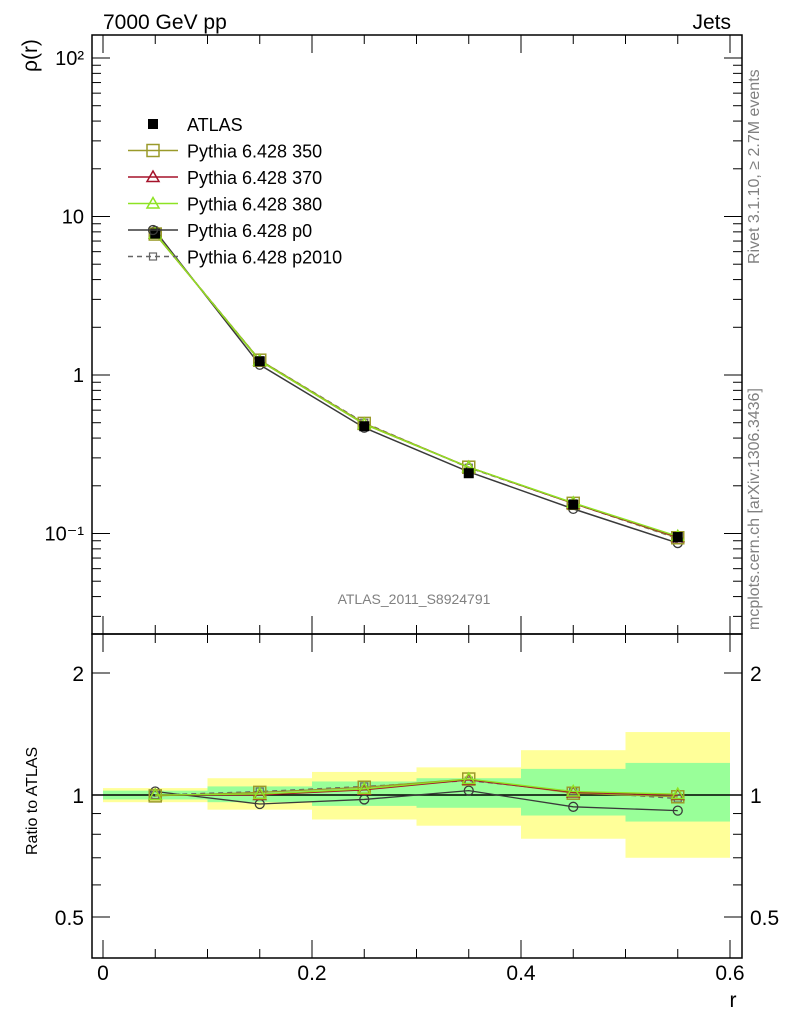  Describe the element at coordinates (73, 218) in the screenshot. I see `main-y-tick-label: 10` at that location.